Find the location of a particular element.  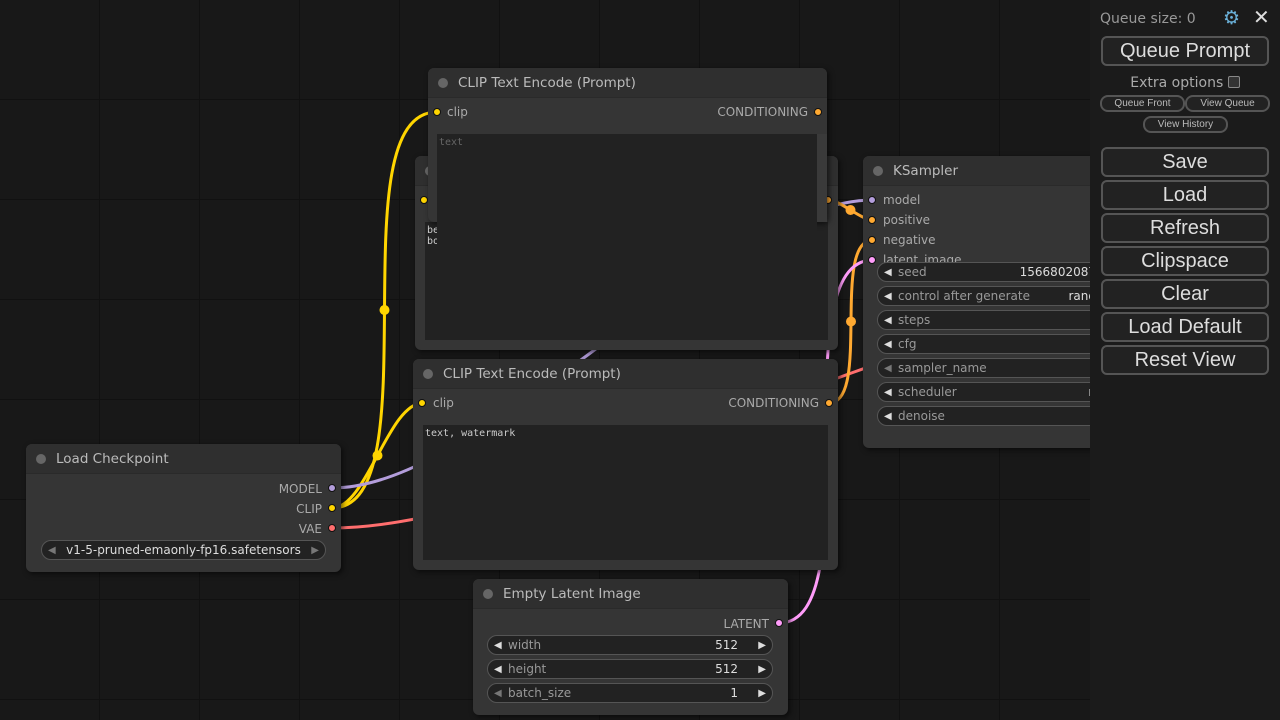

clip-output-slot is located at coordinates (332, 508).